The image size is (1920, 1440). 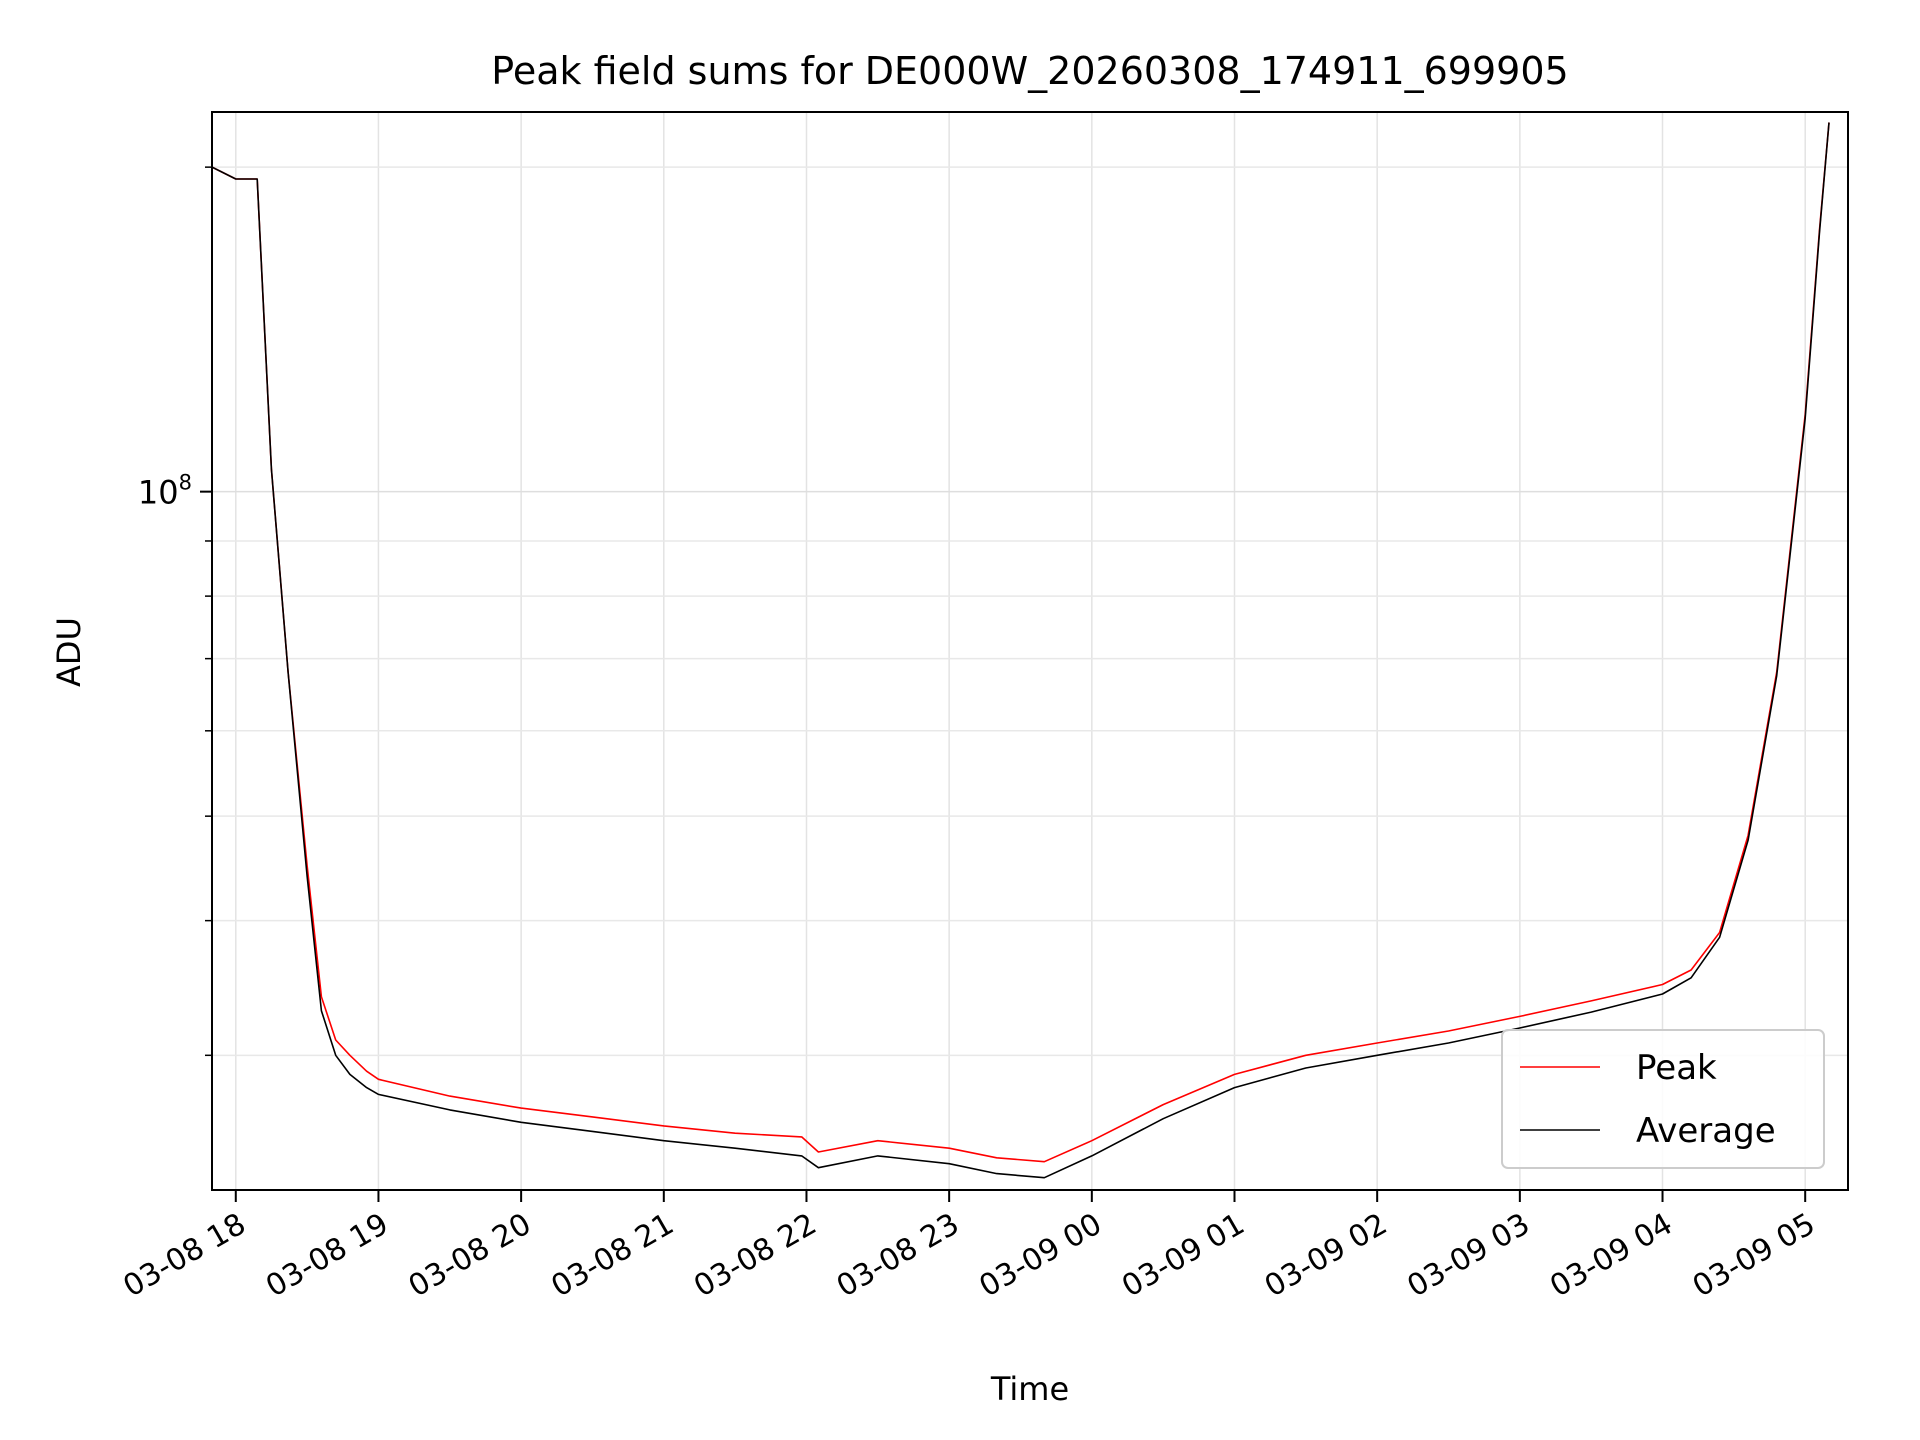 What do you see at coordinates (1676, 1068) in the screenshot?
I see `legend-peak-label: Peak` at bounding box center [1676, 1068].